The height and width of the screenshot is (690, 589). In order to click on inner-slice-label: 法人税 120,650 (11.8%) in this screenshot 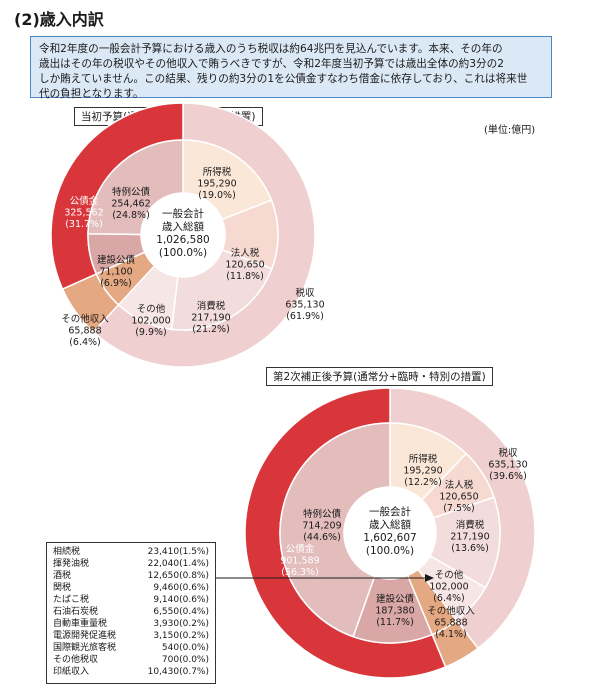, I will do `click(244, 264)`.